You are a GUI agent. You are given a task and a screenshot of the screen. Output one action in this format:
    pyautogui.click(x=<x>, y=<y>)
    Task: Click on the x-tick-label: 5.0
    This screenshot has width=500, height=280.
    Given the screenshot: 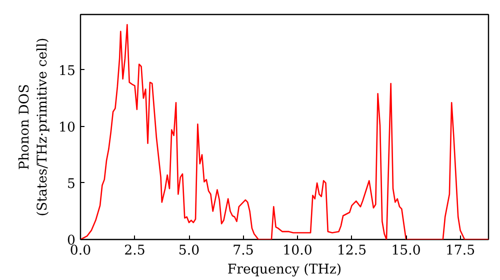 What is the action you would take?
    pyautogui.click(x=189, y=251)
    